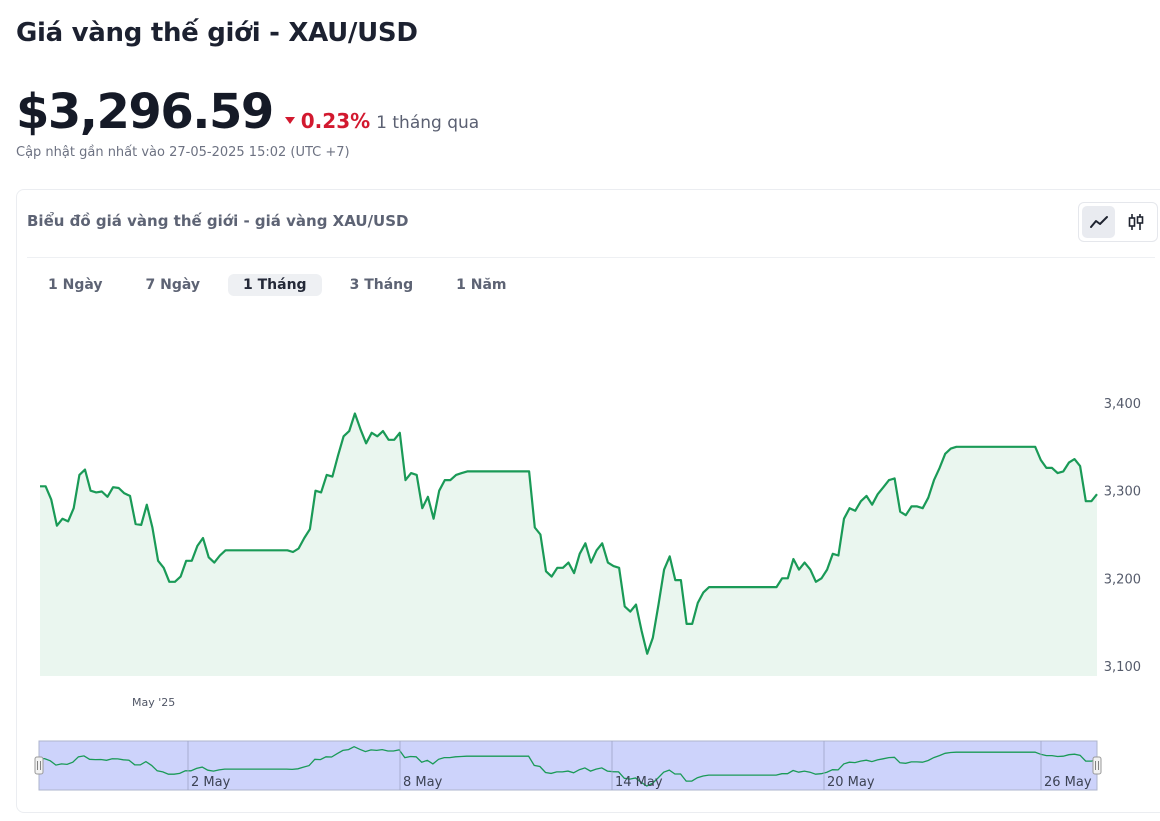  Describe the element at coordinates (1122, 536) in the screenshot. I see `y-axis: 3,400 3,300 3,200 3,100` at that location.